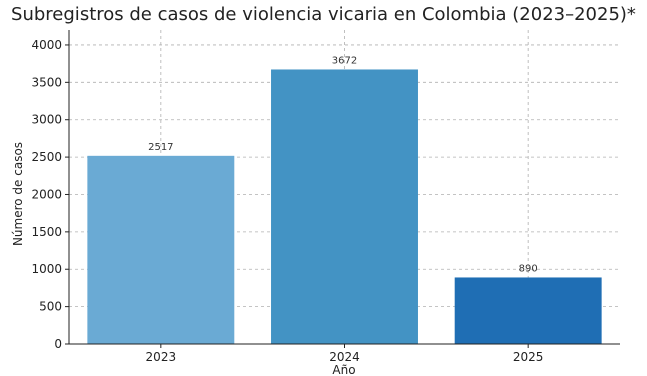 This screenshot has width=647, height=376. I want to click on bar-2025, so click(528, 310).